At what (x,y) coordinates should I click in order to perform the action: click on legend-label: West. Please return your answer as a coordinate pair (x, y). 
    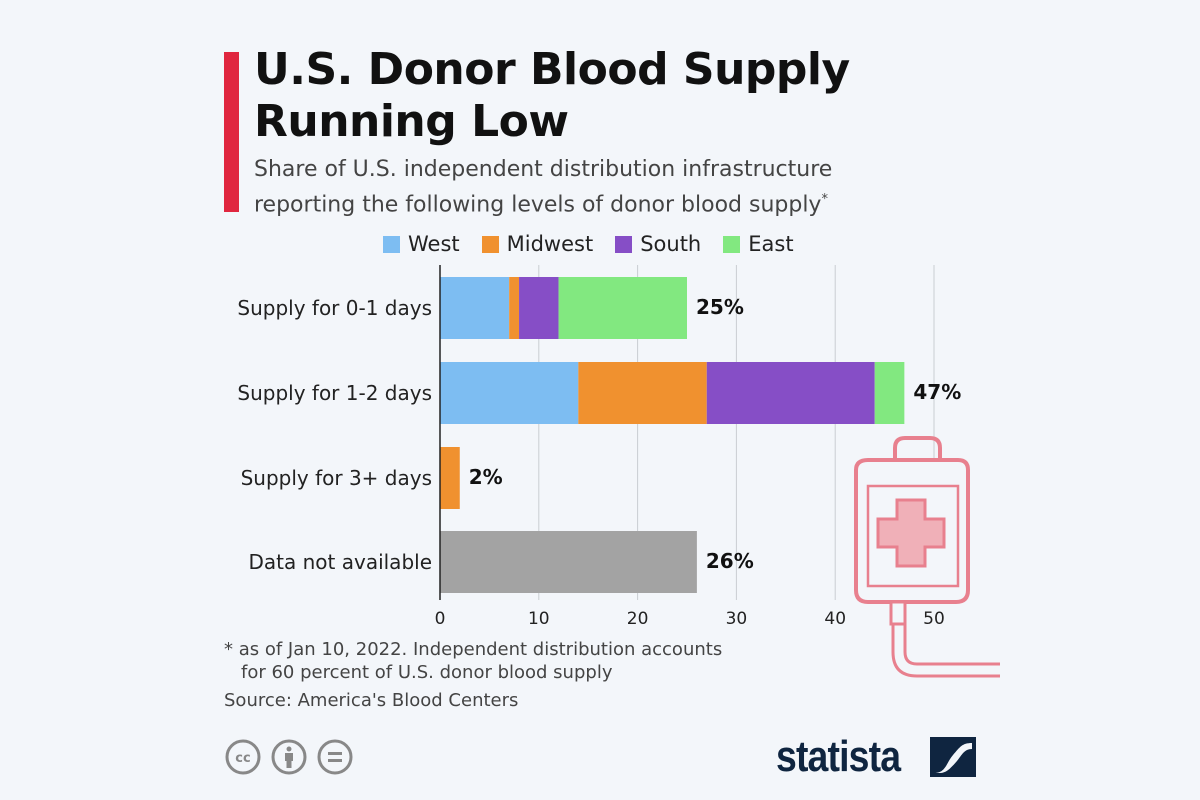
    Looking at the image, I should click on (434, 244).